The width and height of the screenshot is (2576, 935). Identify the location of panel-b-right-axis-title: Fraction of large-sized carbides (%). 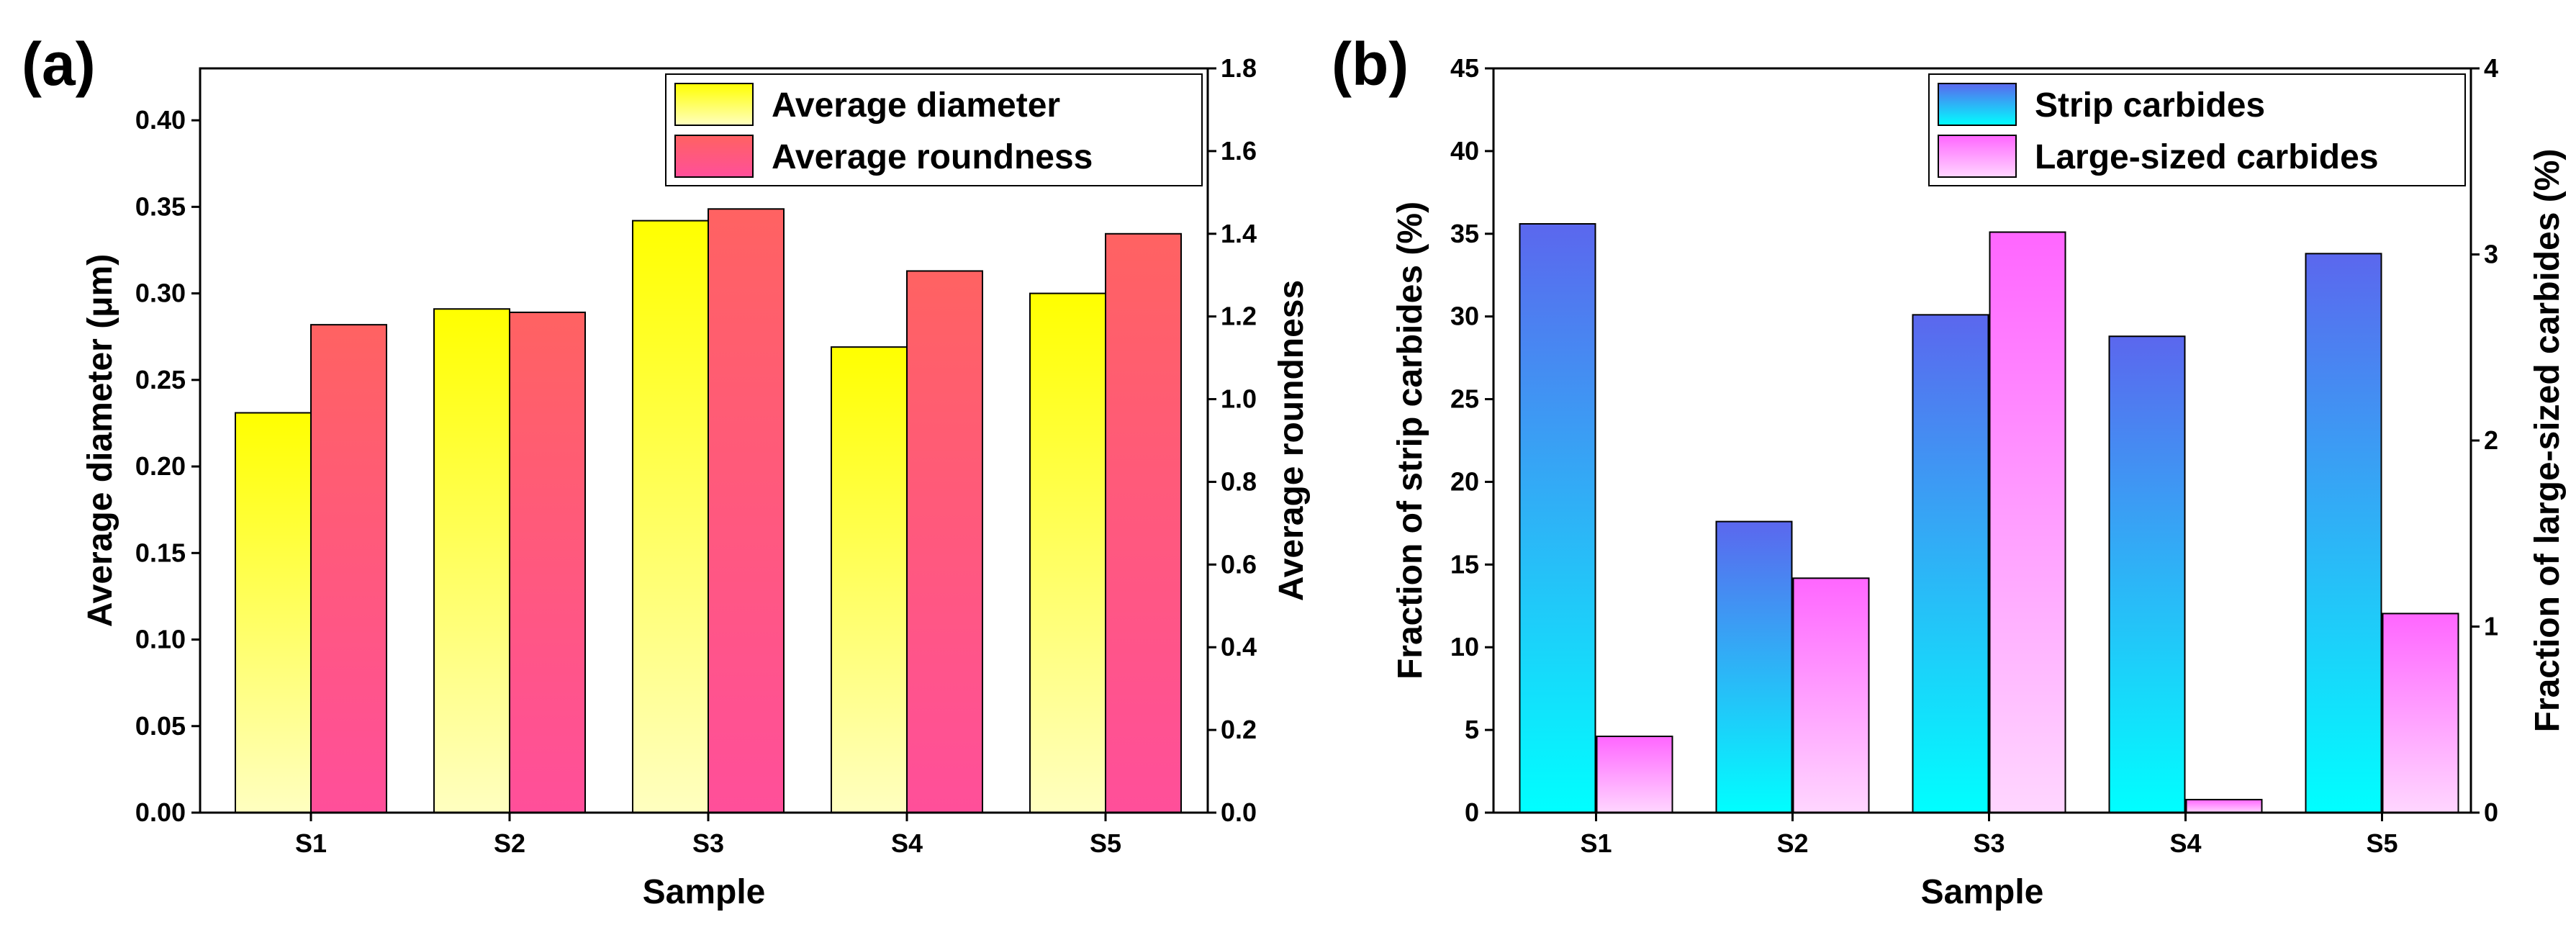
(2548, 441).